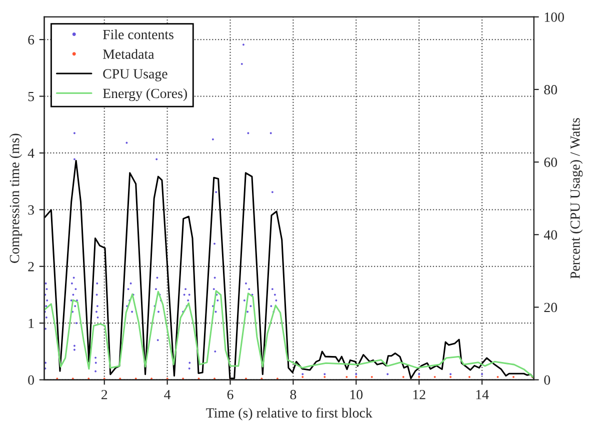 The image size is (590, 422). I want to click on y2-tick-label: 0, so click(547, 380).